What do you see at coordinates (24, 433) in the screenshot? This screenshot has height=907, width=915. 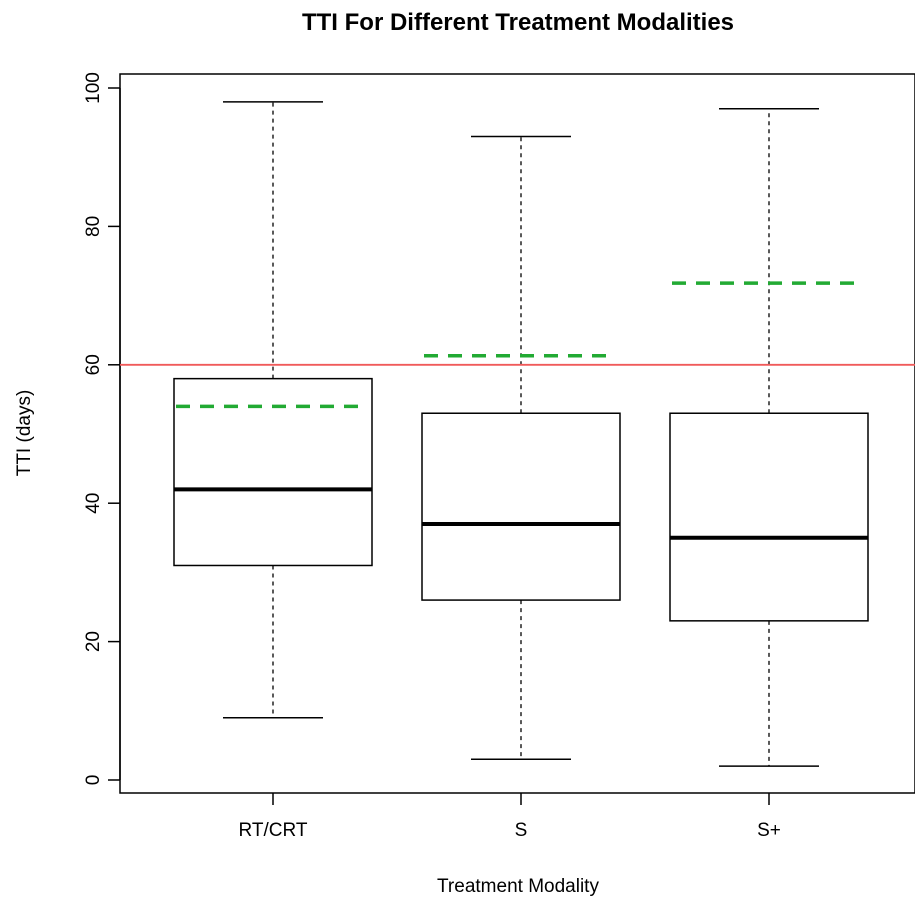 I see `y-axis-label: TTI (days)` at bounding box center [24, 433].